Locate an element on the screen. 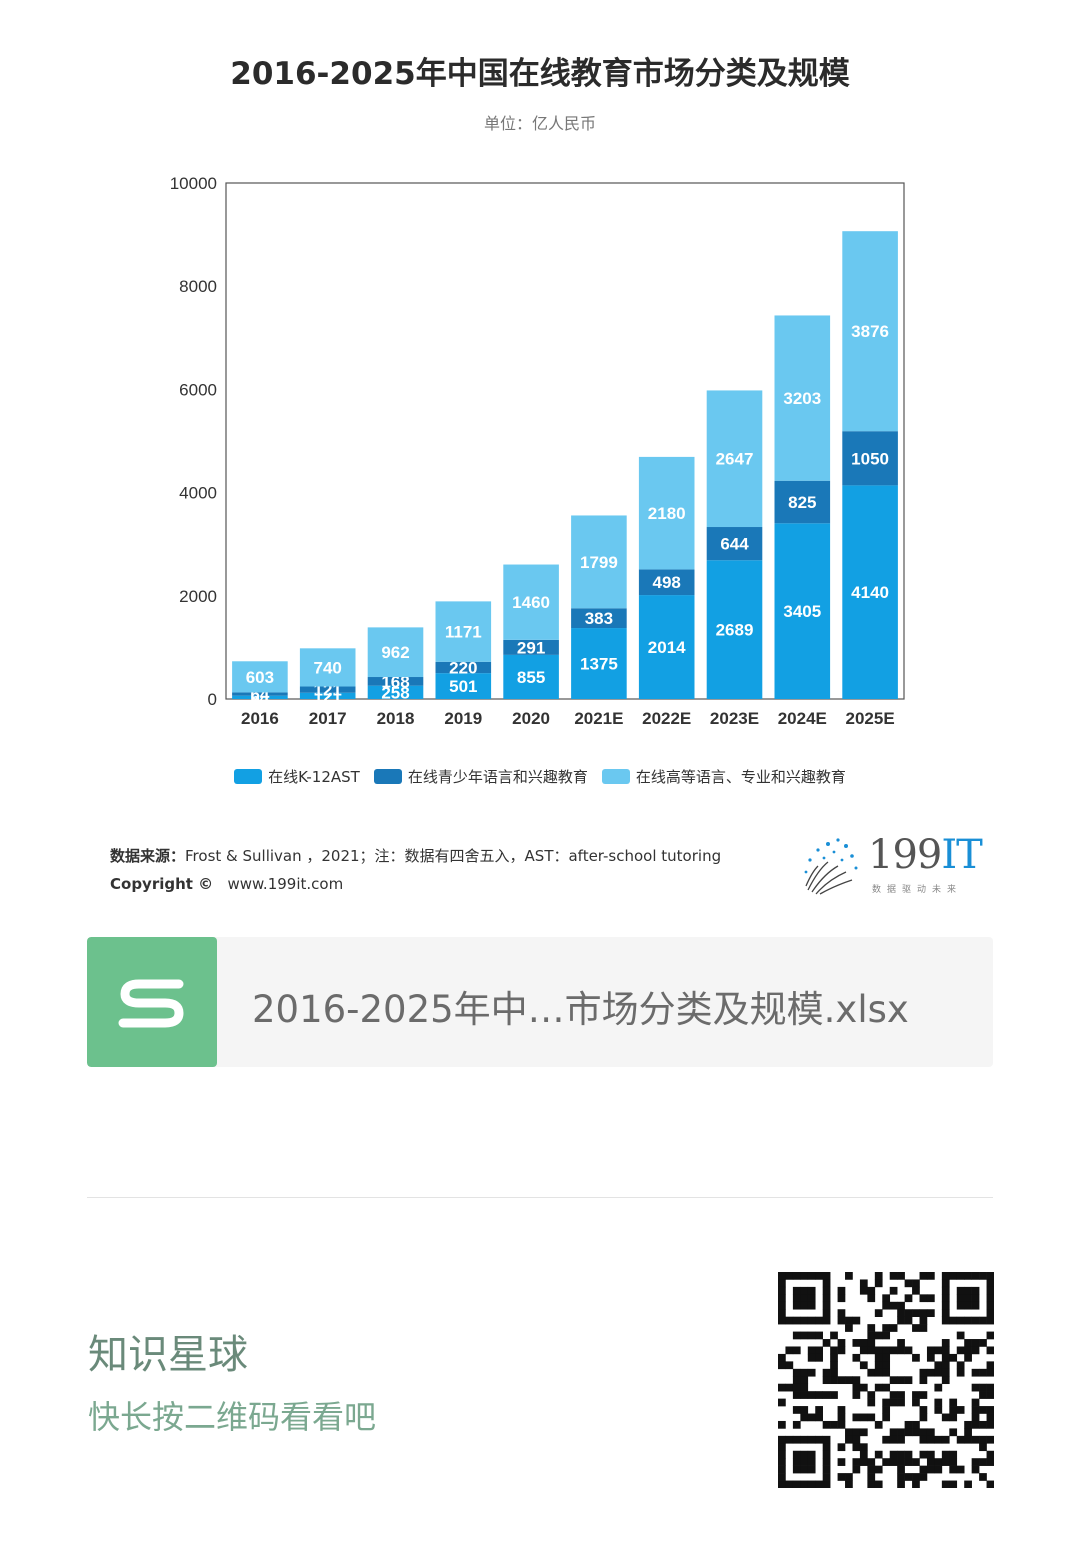 Image resolution: width=1080 pixels, height=1558 pixels. data-label: 1460 is located at coordinates (531, 602).